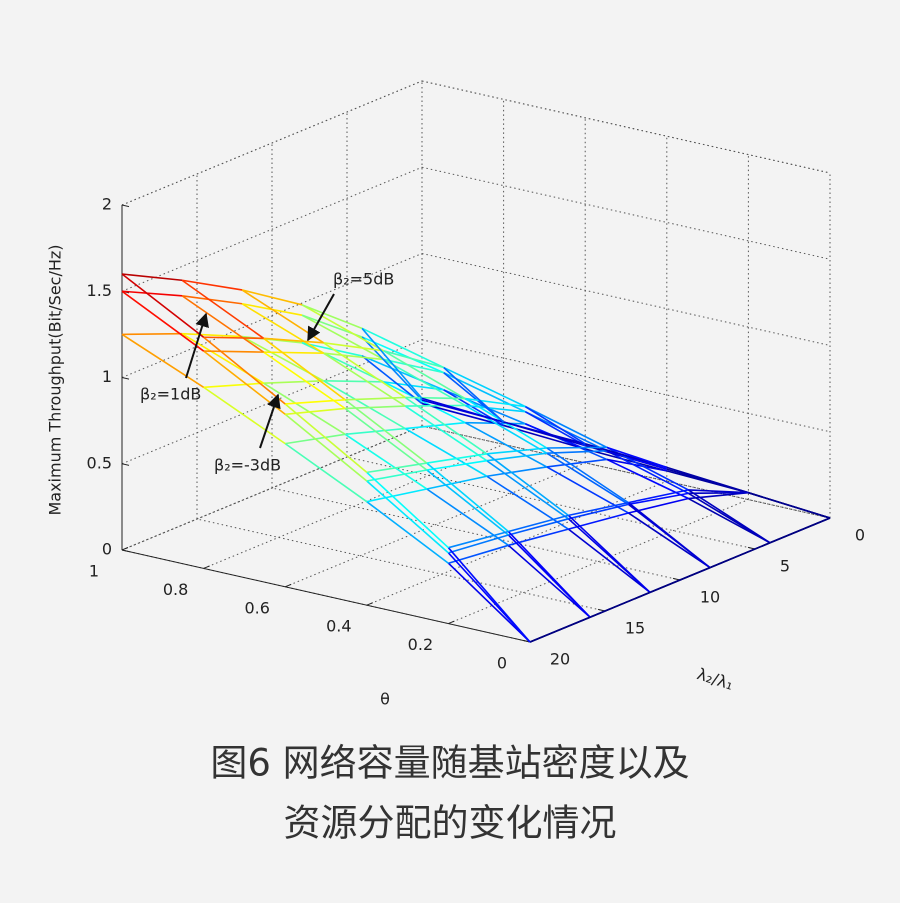 The width and height of the screenshot is (900, 903). I want to click on y-tick-label: 0, so click(860, 535).